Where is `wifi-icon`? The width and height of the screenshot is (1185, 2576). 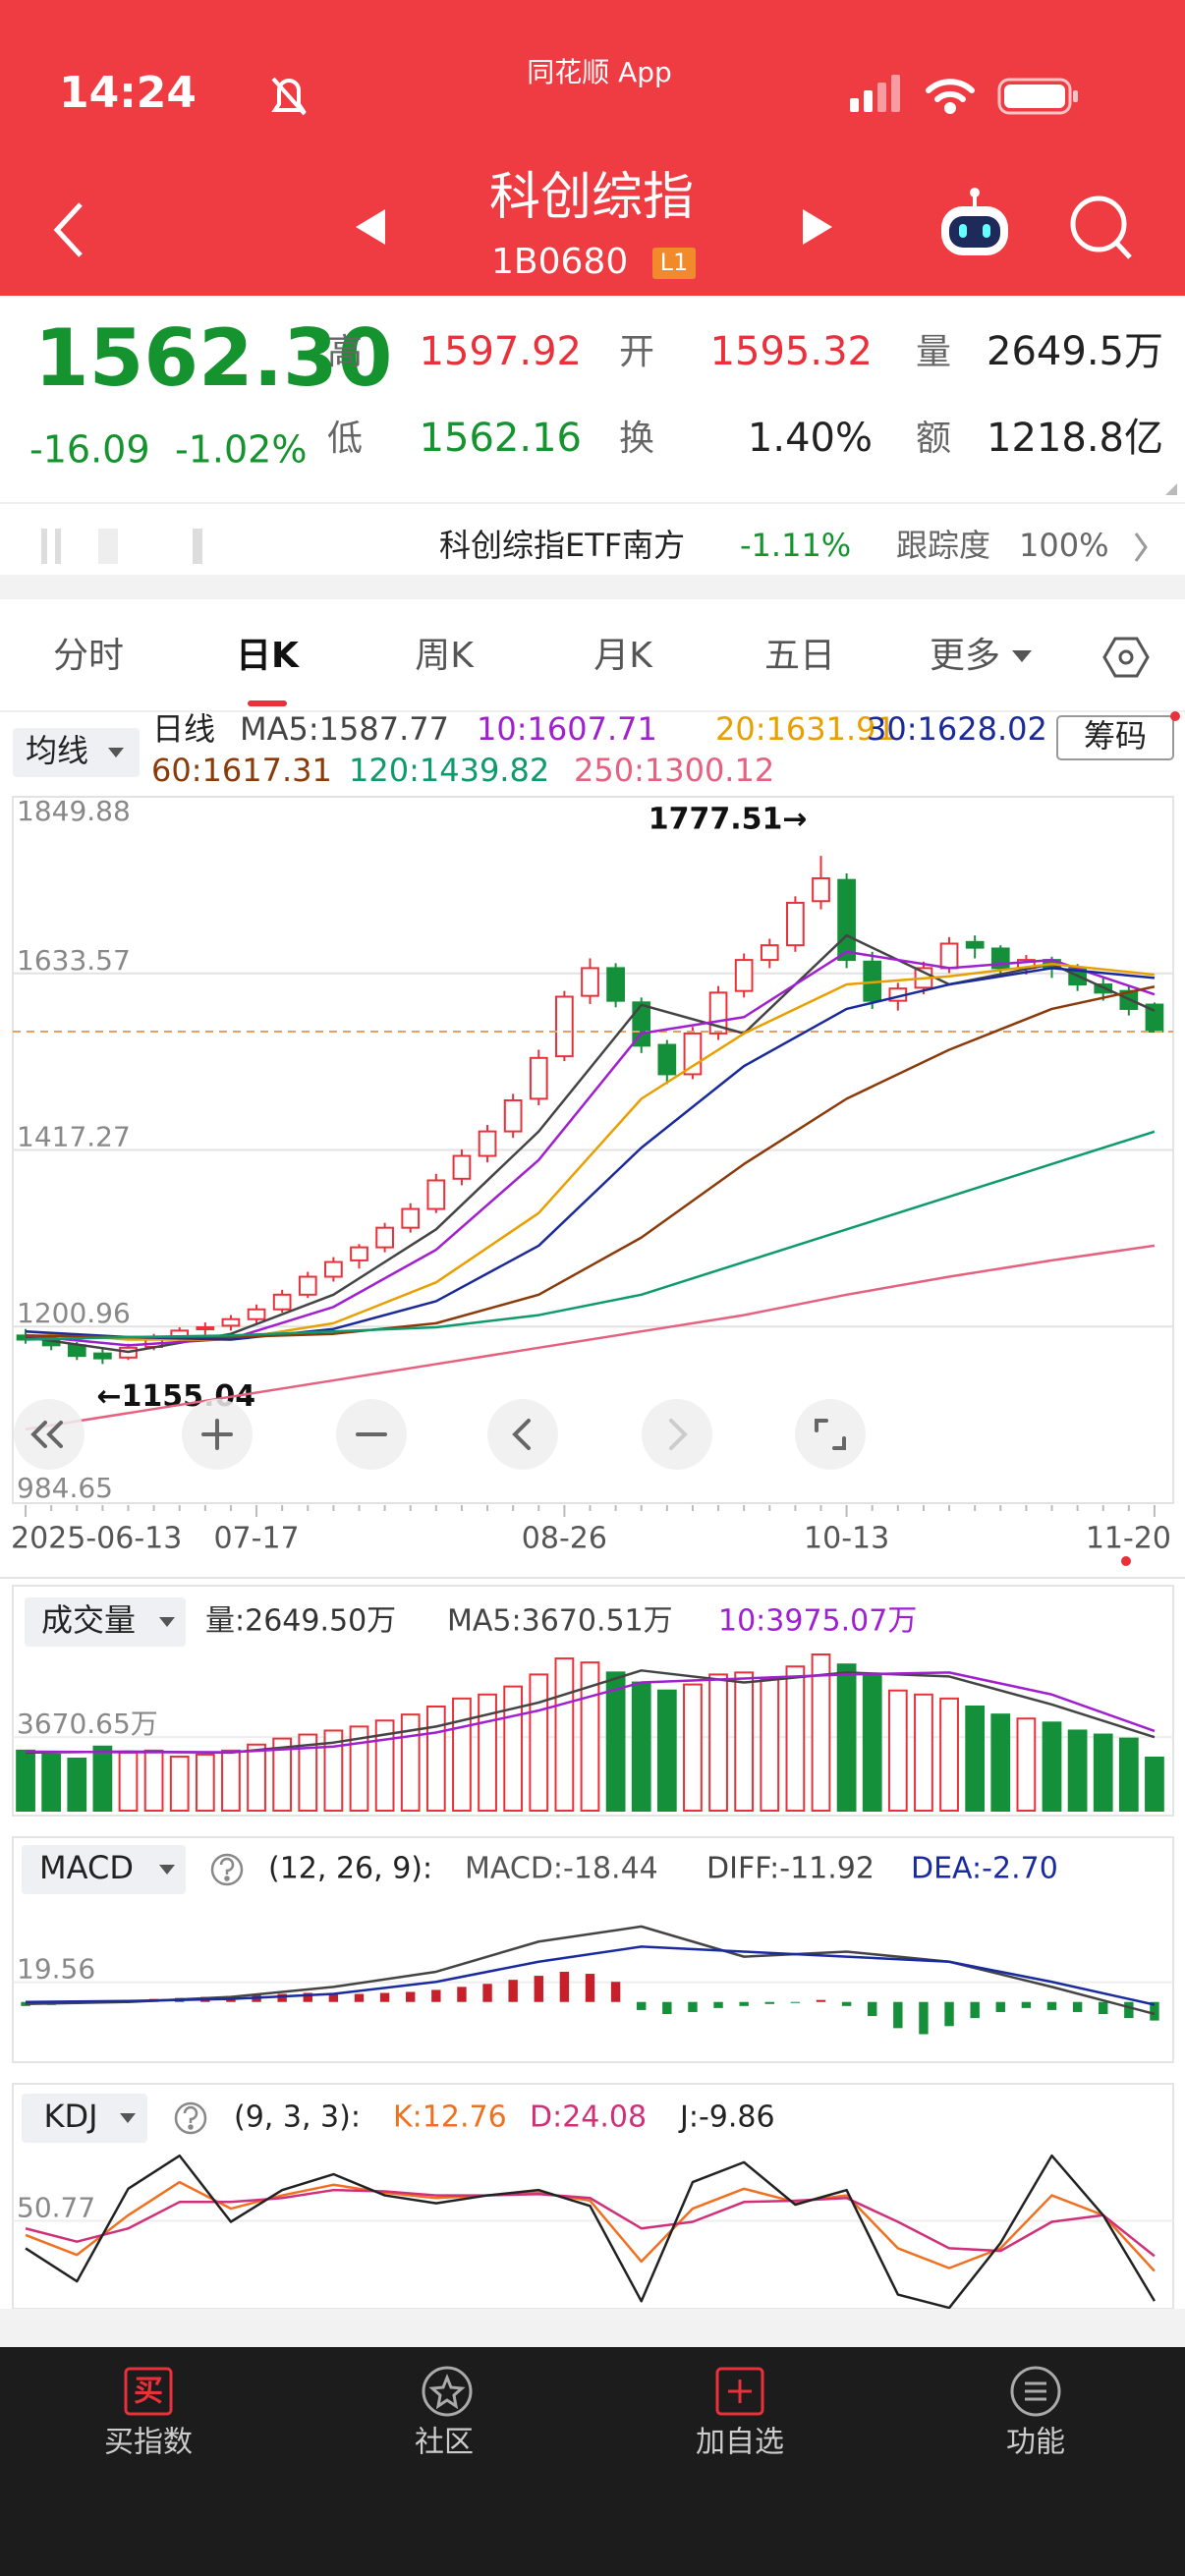 wifi-icon is located at coordinates (951, 96).